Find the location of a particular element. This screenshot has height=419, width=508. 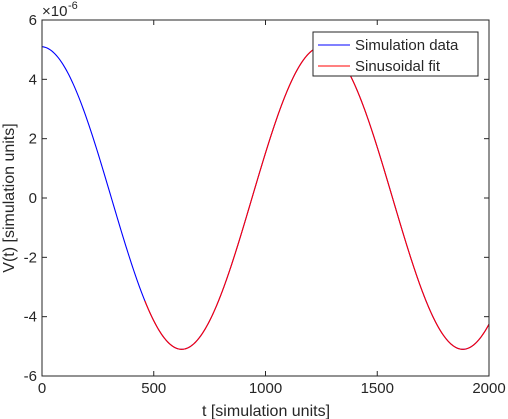

y-tick-label: -2 is located at coordinates (30, 257).